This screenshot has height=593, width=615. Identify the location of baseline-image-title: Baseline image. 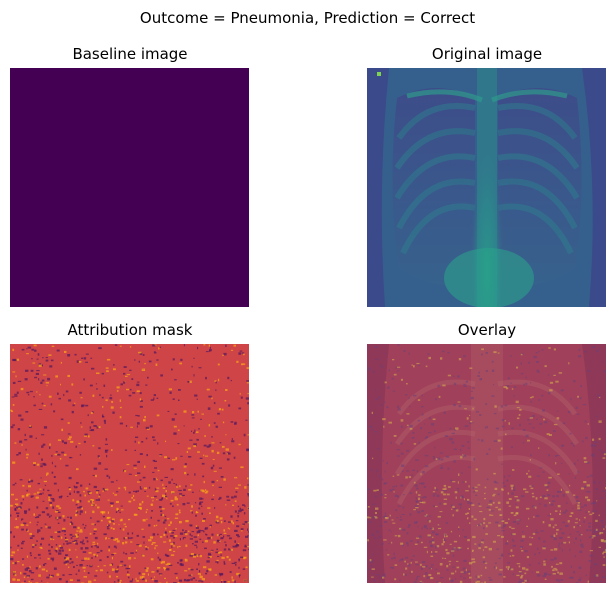
(130, 54).